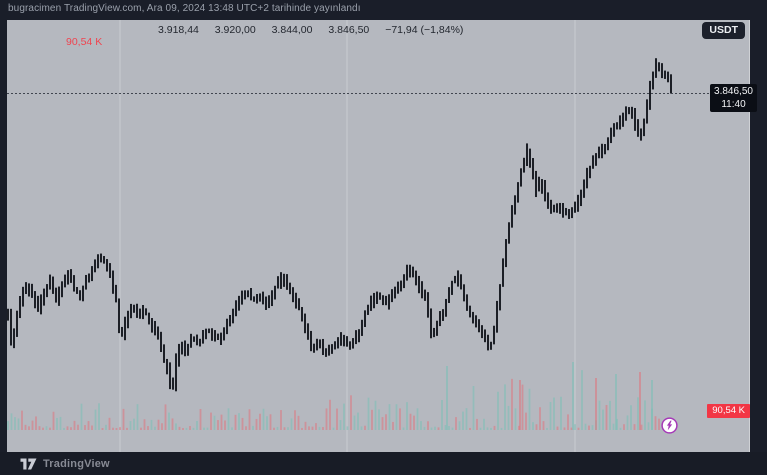  Describe the element at coordinates (28, 463) in the screenshot. I see `tradingview-logo-icon` at that location.